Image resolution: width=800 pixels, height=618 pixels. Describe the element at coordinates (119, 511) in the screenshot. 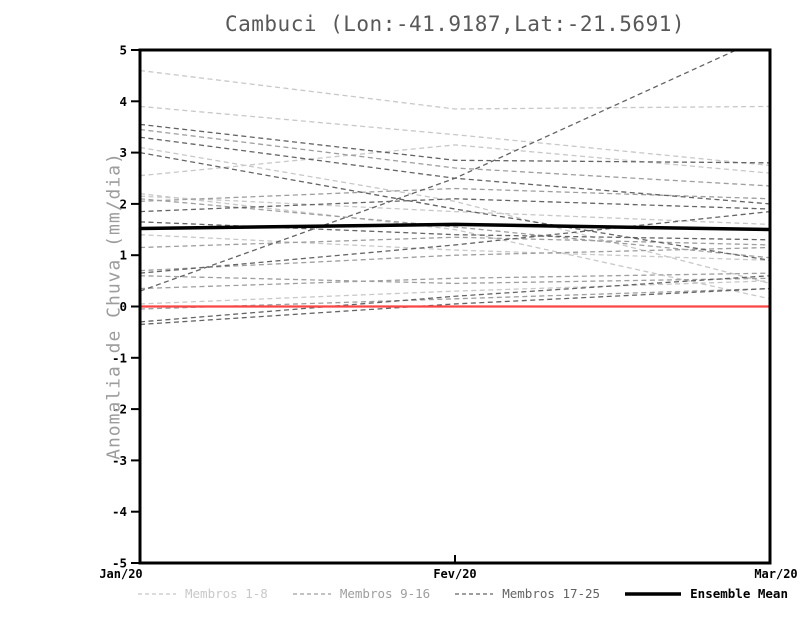

I see `y-tick-label: -4` at that location.